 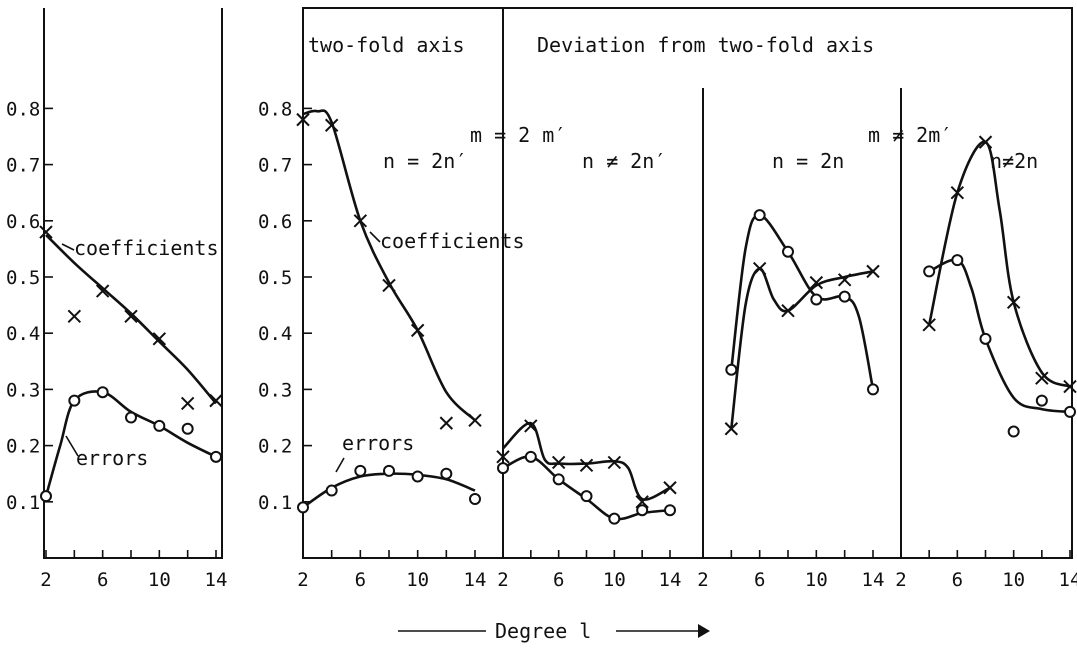 I want to click on sub4-coefficients-point-3-stroke-b, so click(x=1013, y=302).